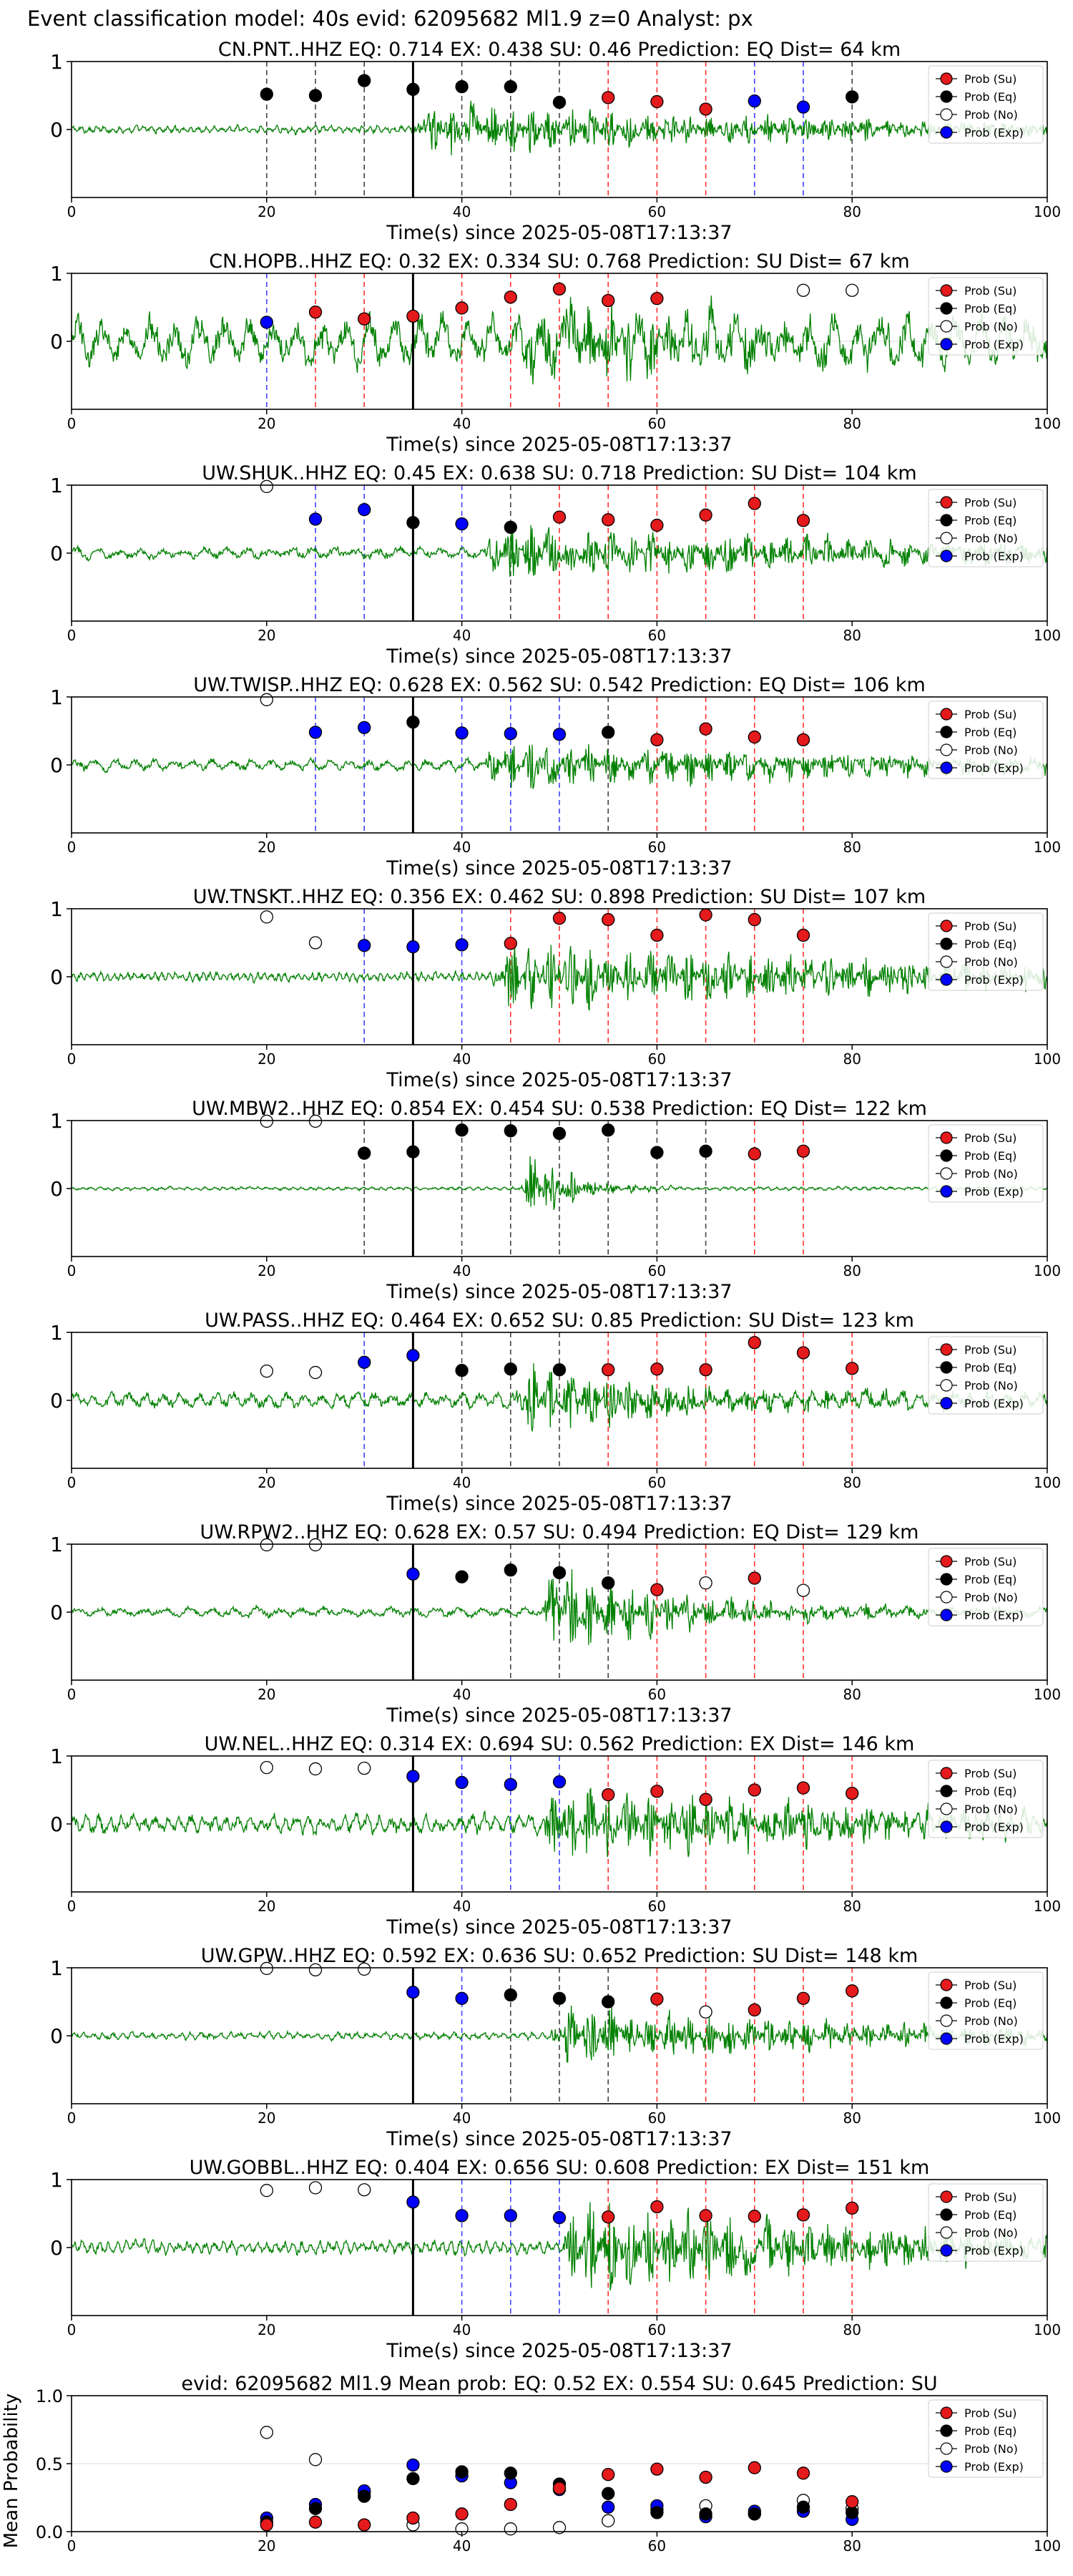 This screenshot has width=1073, height=2576. Describe the element at coordinates (266, 2118) in the screenshot. I see `x-tick-label: 20` at that location.